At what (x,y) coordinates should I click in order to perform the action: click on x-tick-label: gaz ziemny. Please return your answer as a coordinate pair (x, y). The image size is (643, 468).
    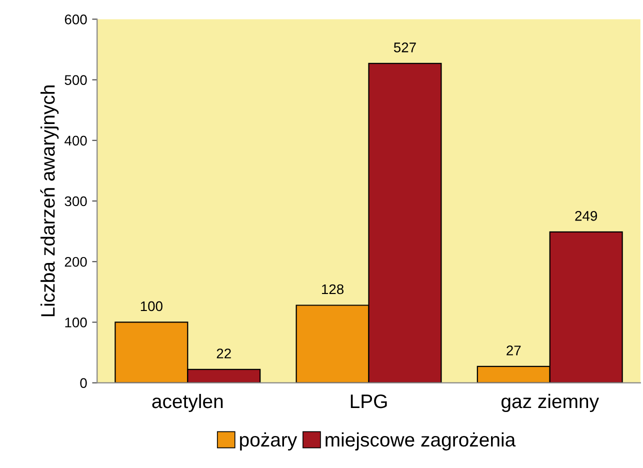
    Looking at the image, I should click on (551, 403).